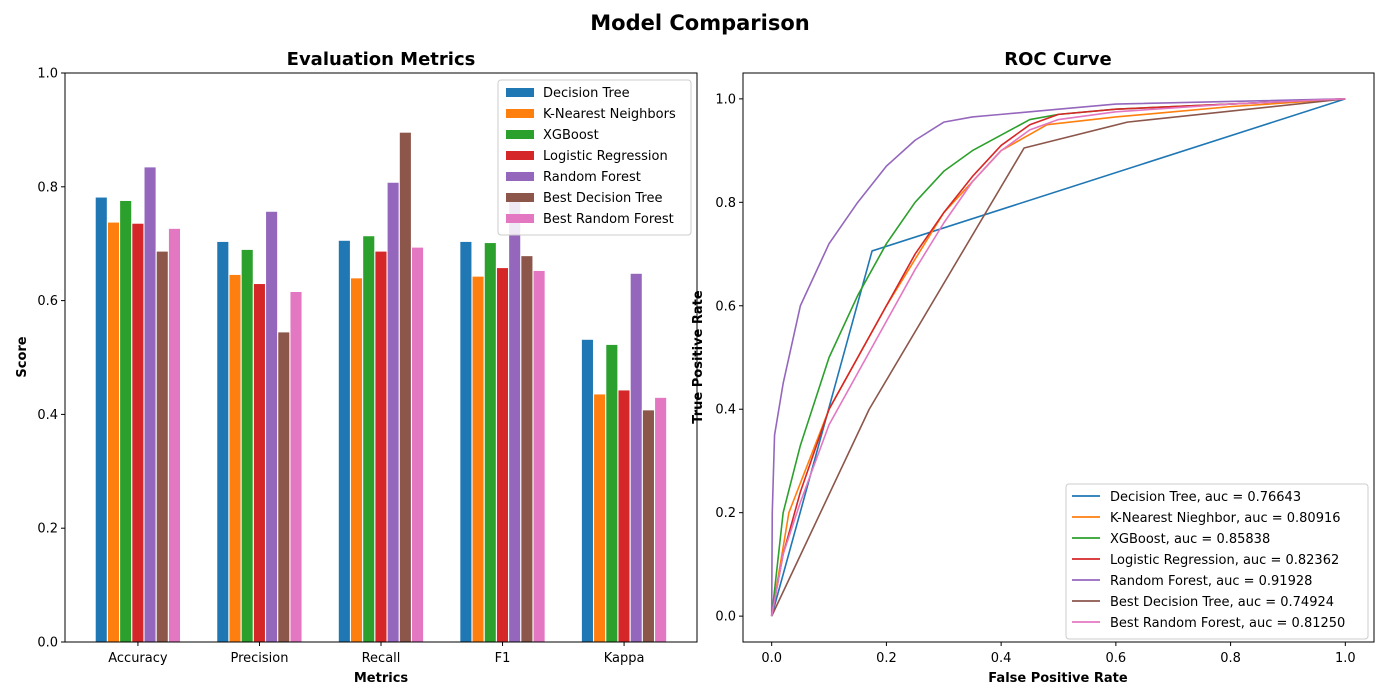 This screenshot has height=700, width=1400. I want to click on roc-y-tick-label: 0.8, so click(725, 203).